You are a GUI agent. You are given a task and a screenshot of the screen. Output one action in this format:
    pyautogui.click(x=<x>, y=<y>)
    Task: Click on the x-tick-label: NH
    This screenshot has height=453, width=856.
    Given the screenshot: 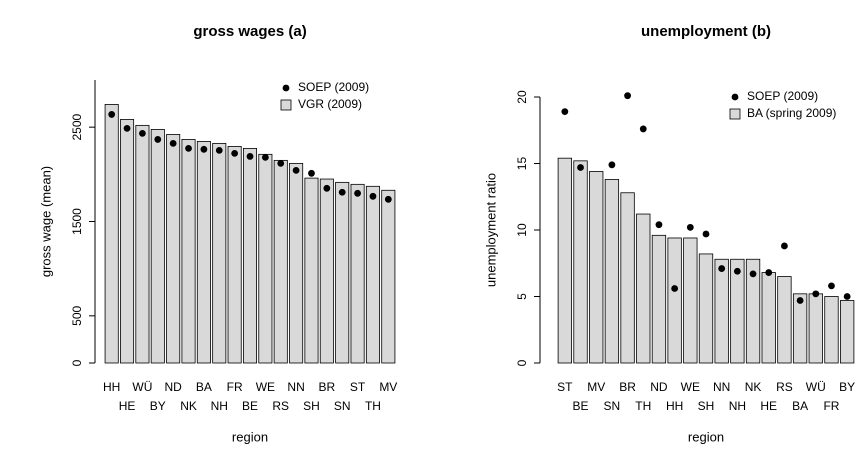 What is the action you would take?
    pyautogui.click(x=737, y=406)
    